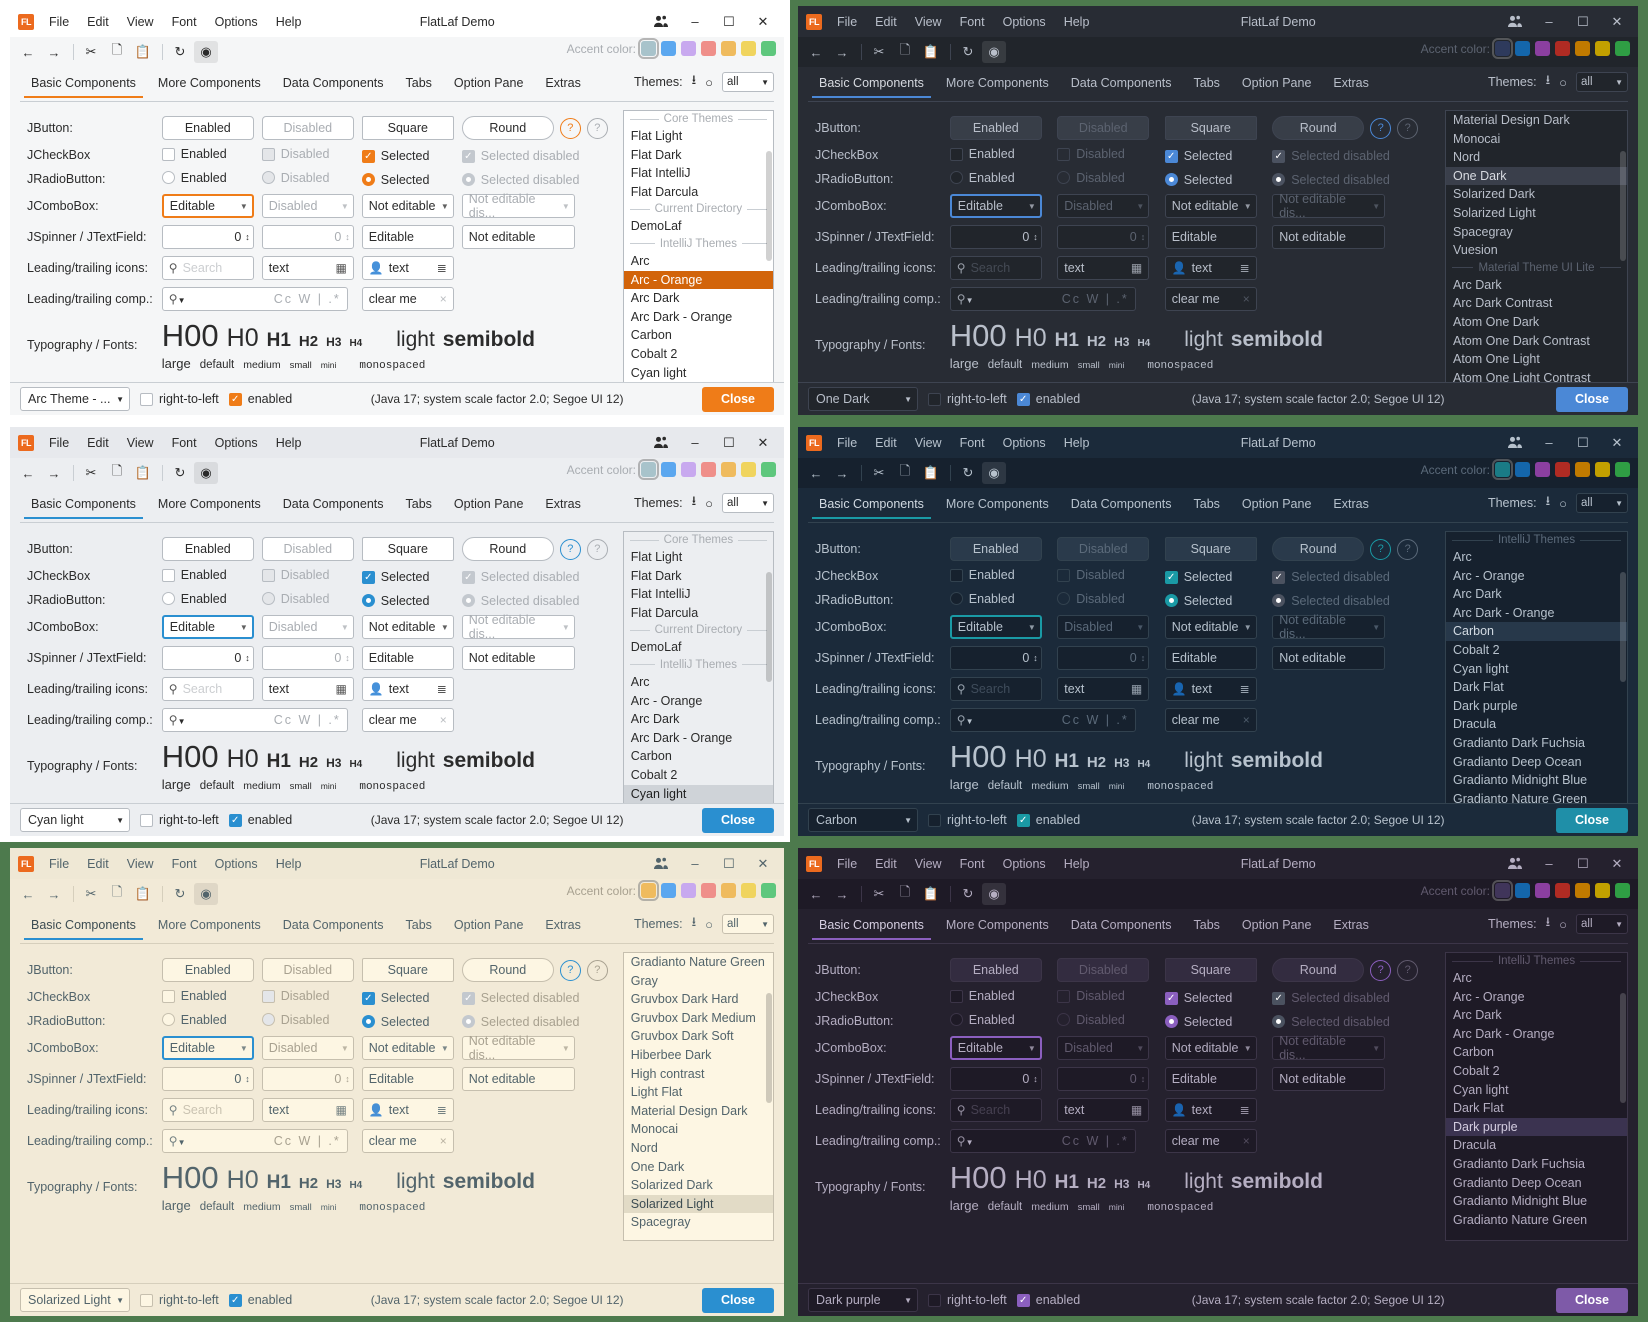 The image size is (1648, 1322). What do you see at coordinates (407, 156) in the screenshot?
I see `checkbox-selected: ✓ Selected` at bounding box center [407, 156].